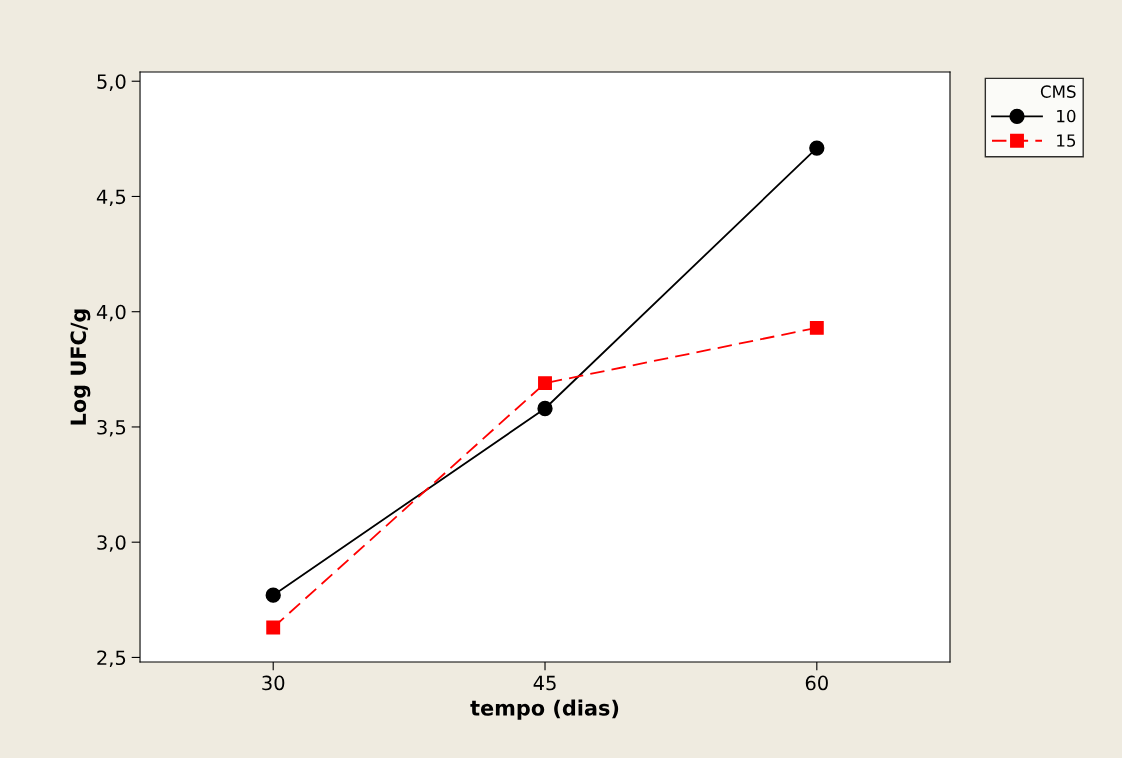 The height and width of the screenshot is (758, 1122). What do you see at coordinates (273, 683) in the screenshot?
I see `x-tick-label: 30` at bounding box center [273, 683].